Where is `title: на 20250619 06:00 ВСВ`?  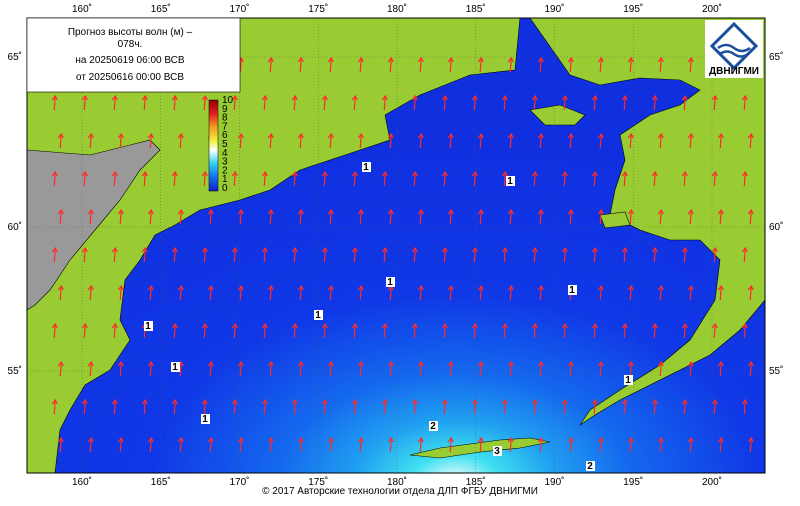 title: на 20250619 06:00 ВСВ is located at coordinates (129, 60).